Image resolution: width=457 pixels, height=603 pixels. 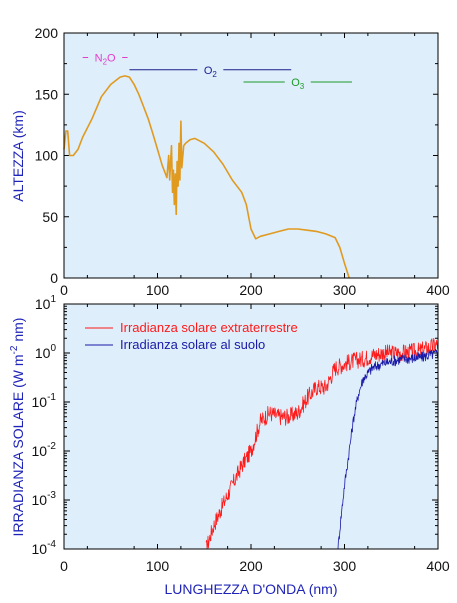 I want to click on y-tick-label: 10-4, so click(x=44, y=548).